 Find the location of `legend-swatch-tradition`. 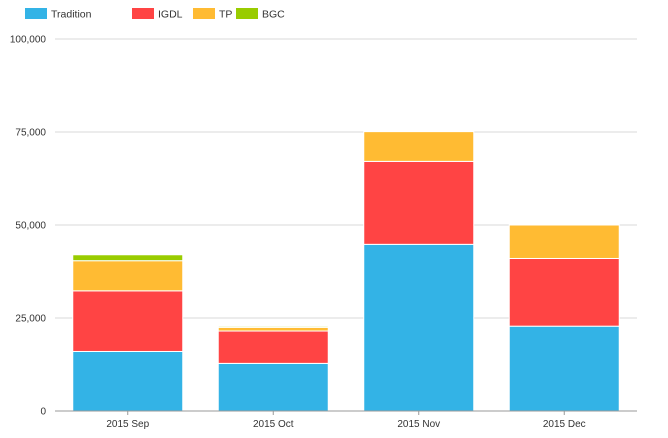

legend-swatch-tradition is located at coordinates (36, 13).